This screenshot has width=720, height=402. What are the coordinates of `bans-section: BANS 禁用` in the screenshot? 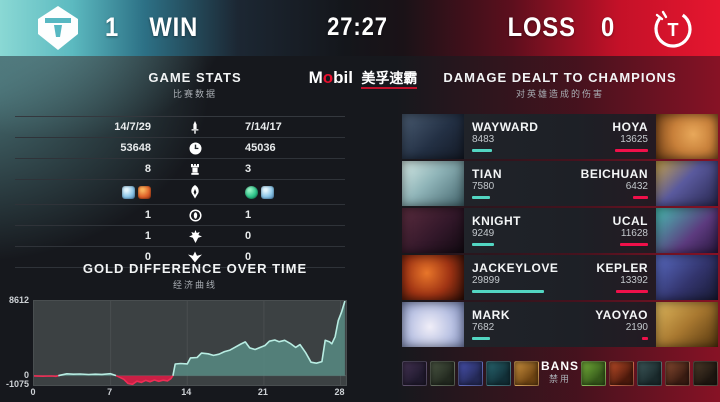 It's located at (560, 373).